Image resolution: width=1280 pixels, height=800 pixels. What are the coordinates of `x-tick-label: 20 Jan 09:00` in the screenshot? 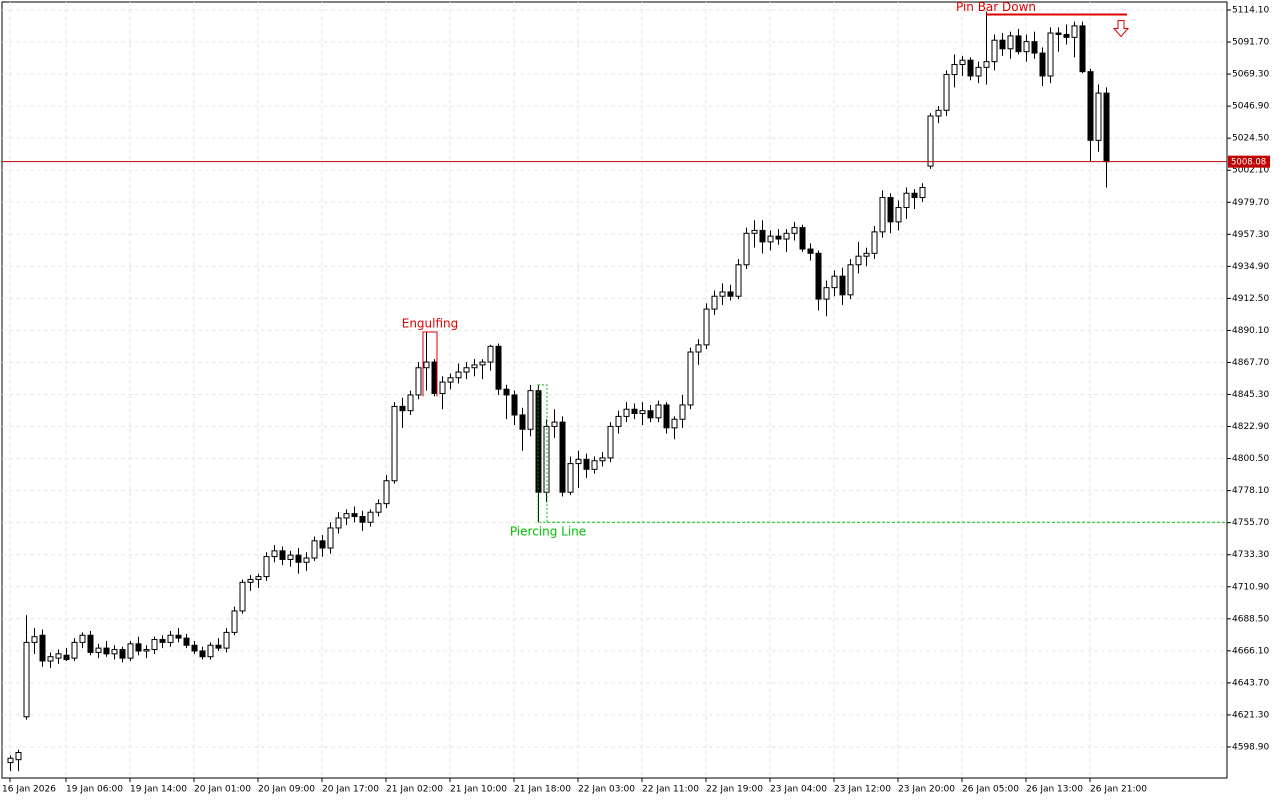 It's located at (286, 790).